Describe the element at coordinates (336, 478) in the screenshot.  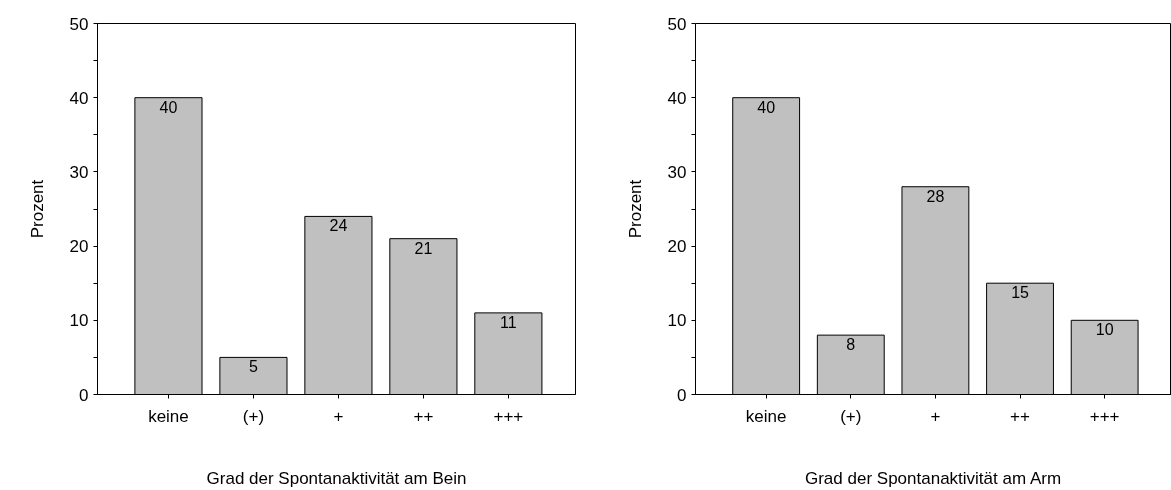
I see `x-axis-title: Grad der Spontanaktivität am Bein` at that location.